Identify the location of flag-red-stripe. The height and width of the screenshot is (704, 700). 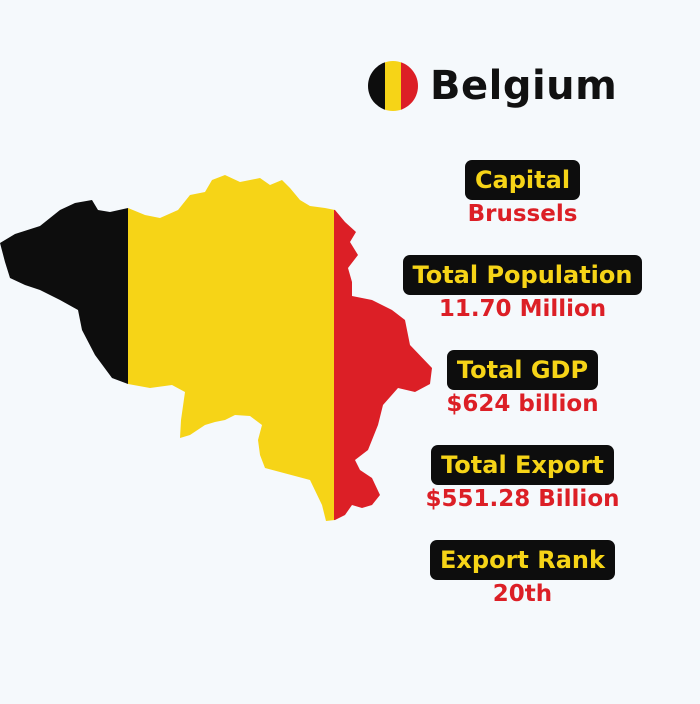
(409, 86).